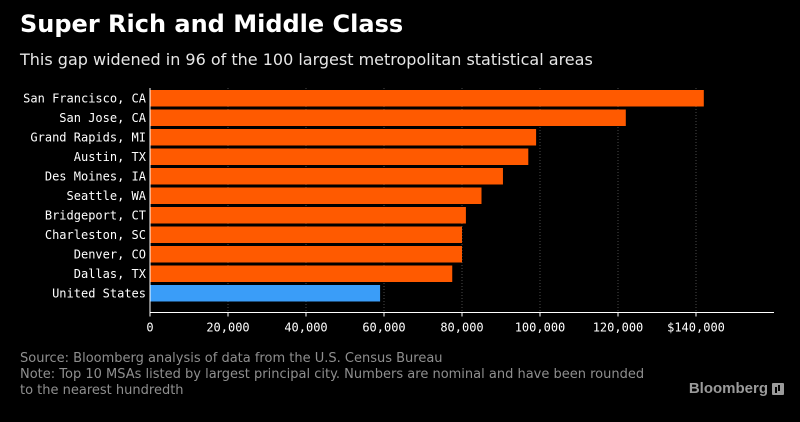  What do you see at coordinates (107, 196) in the screenshot?
I see `category-label: Seattle, WA` at bounding box center [107, 196].